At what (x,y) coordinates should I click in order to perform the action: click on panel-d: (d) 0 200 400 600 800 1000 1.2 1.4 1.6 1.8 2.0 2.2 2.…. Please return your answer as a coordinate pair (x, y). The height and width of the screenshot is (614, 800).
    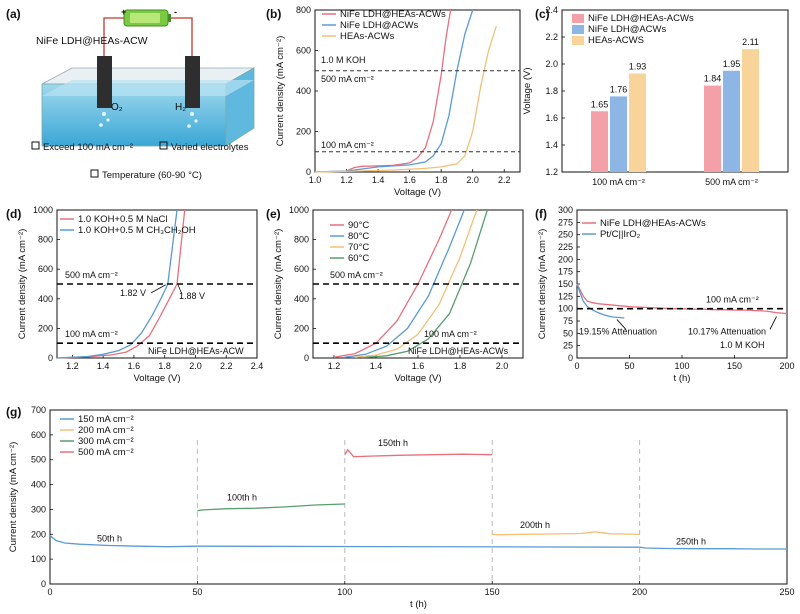
    Looking at the image, I should click on (134, 294).